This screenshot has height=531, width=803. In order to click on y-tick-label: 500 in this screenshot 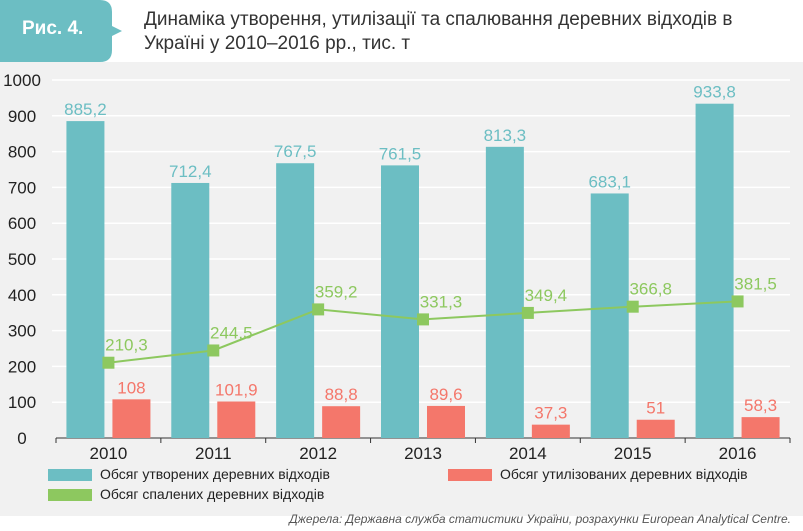, I will do `click(22, 259)`.